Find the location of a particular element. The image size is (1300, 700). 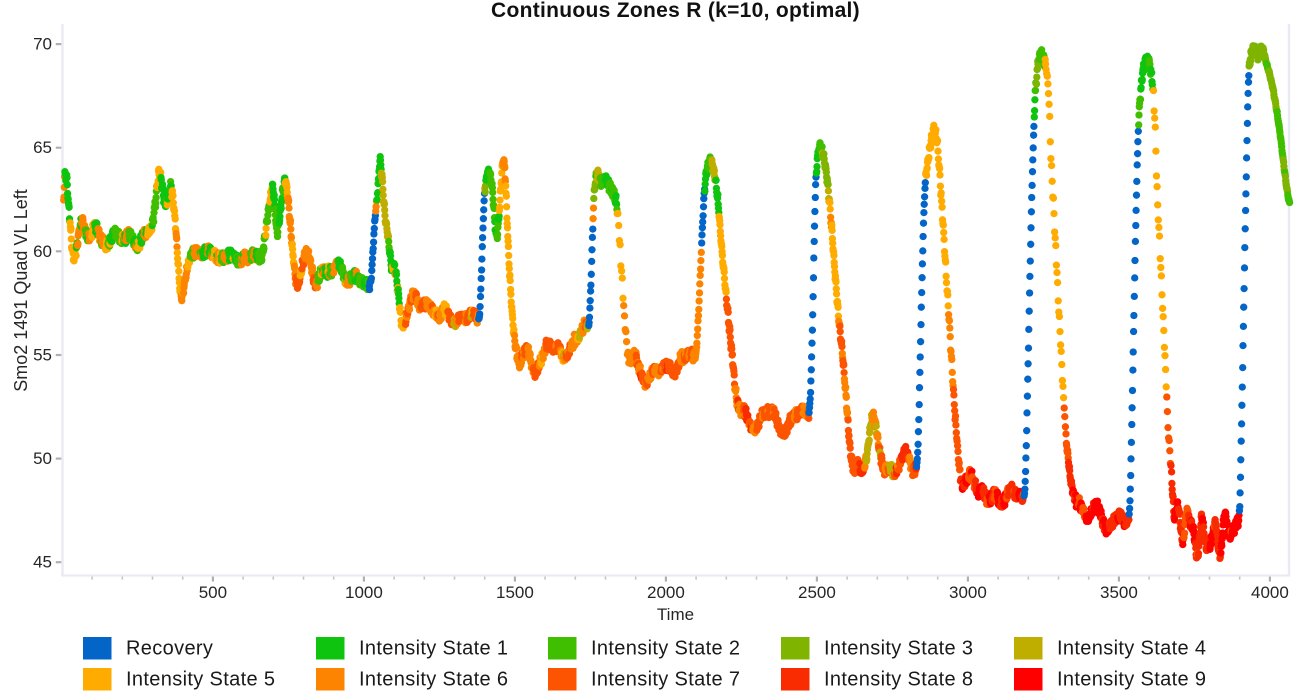

svg-text: Intensity State 2 is located at coordinates (665, 649).